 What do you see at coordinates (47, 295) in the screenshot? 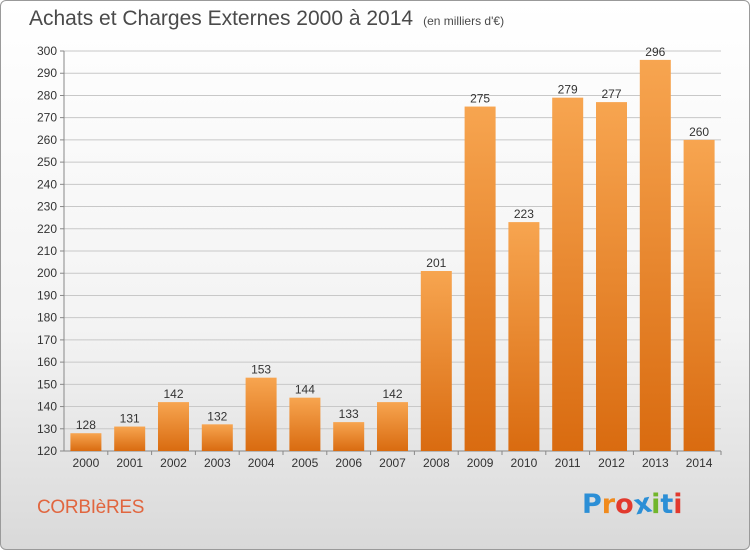
I see `y-tick-label: 190` at bounding box center [47, 295].